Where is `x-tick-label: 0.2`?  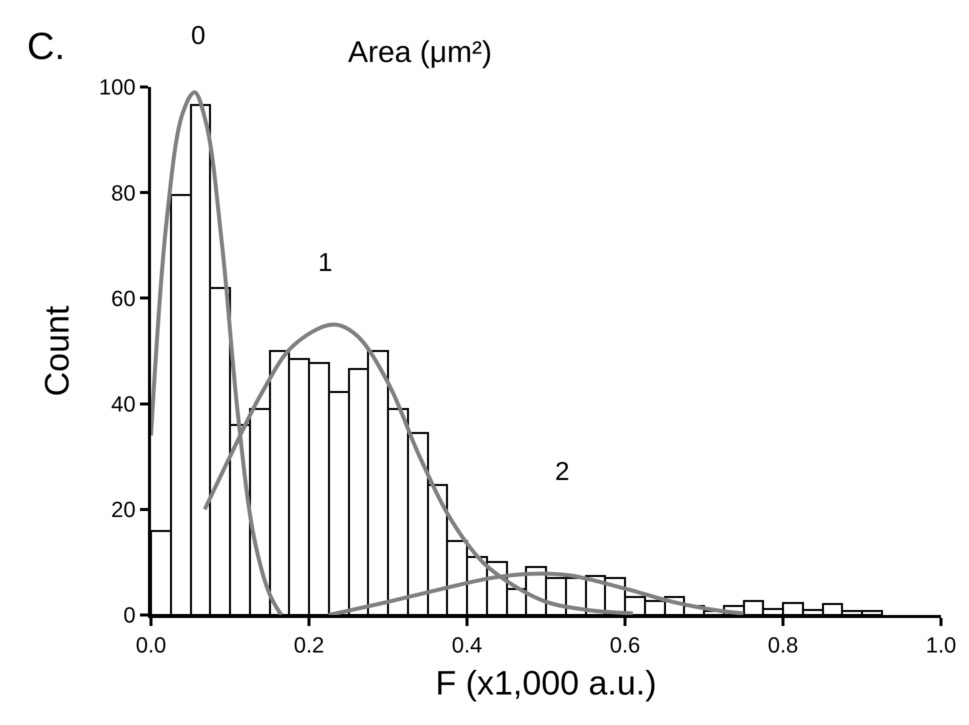
x-tick-label: 0.2 is located at coordinates (309, 645).